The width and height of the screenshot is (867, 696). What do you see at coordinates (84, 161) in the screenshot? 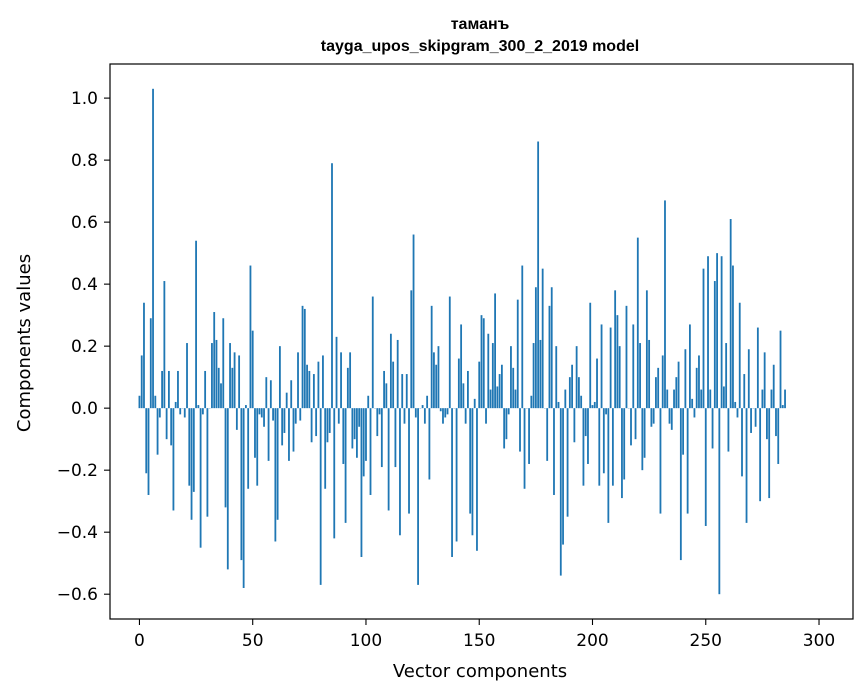
I see `y-tick-label-7: 0.8` at bounding box center [84, 161].